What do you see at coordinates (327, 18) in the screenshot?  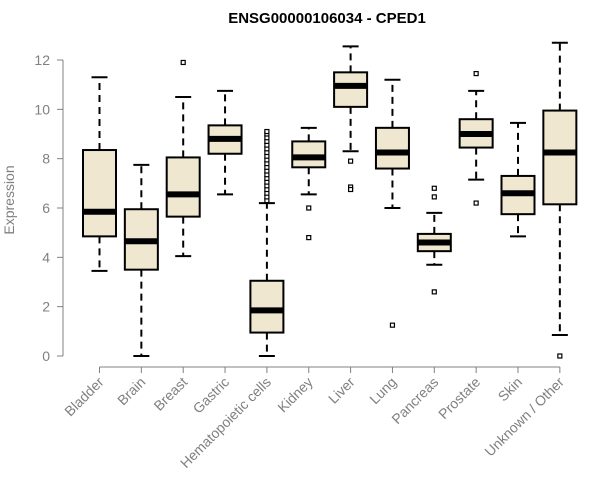 I see `chart-title: ENSG00000106034 - CPED1` at bounding box center [327, 18].